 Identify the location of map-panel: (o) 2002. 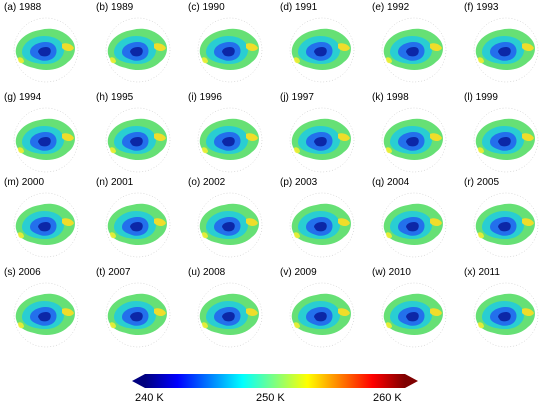
(230, 217).